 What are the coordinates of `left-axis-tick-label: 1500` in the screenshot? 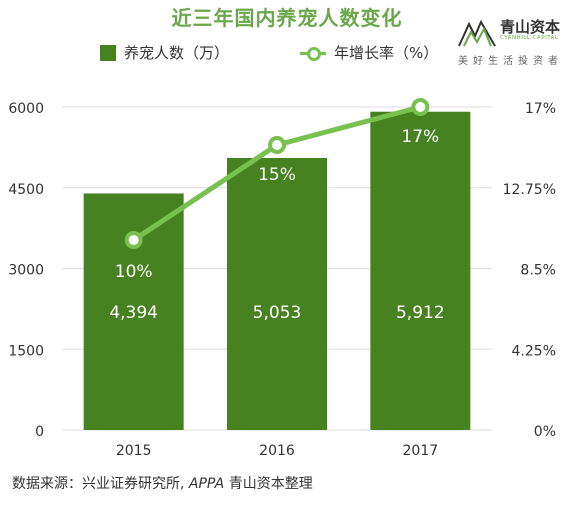 It's located at (26, 351).